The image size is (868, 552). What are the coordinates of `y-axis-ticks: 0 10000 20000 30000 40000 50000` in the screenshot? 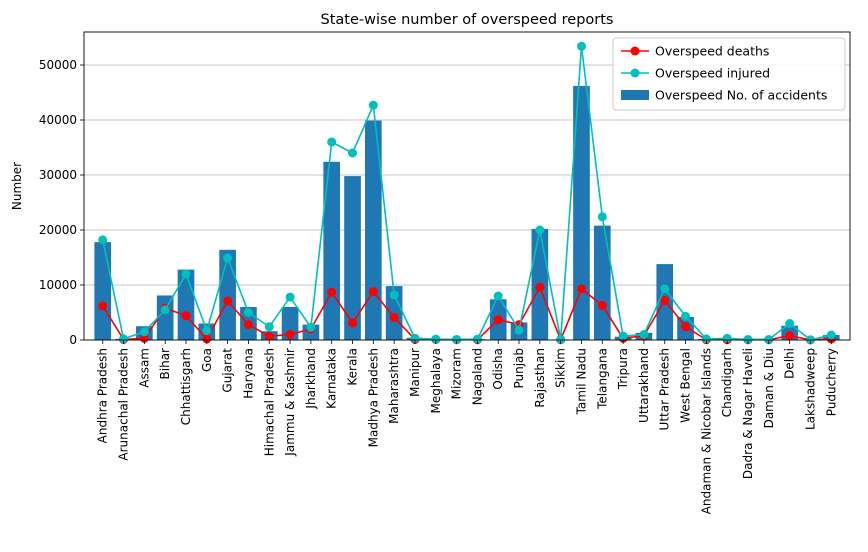 It's located at (61, 202).